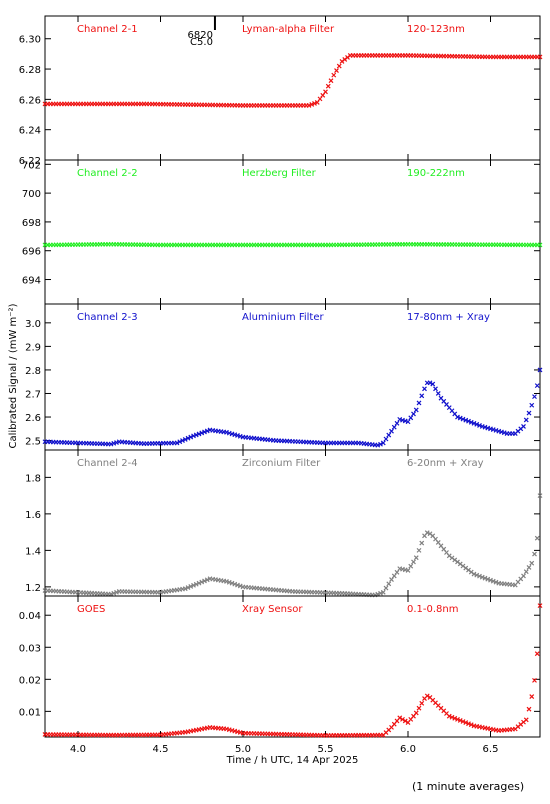 The height and width of the screenshot is (804, 550). Describe the element at coordinates (107, 173) in the screenshot. I see `panel-label: Channel 2-2` at that location.